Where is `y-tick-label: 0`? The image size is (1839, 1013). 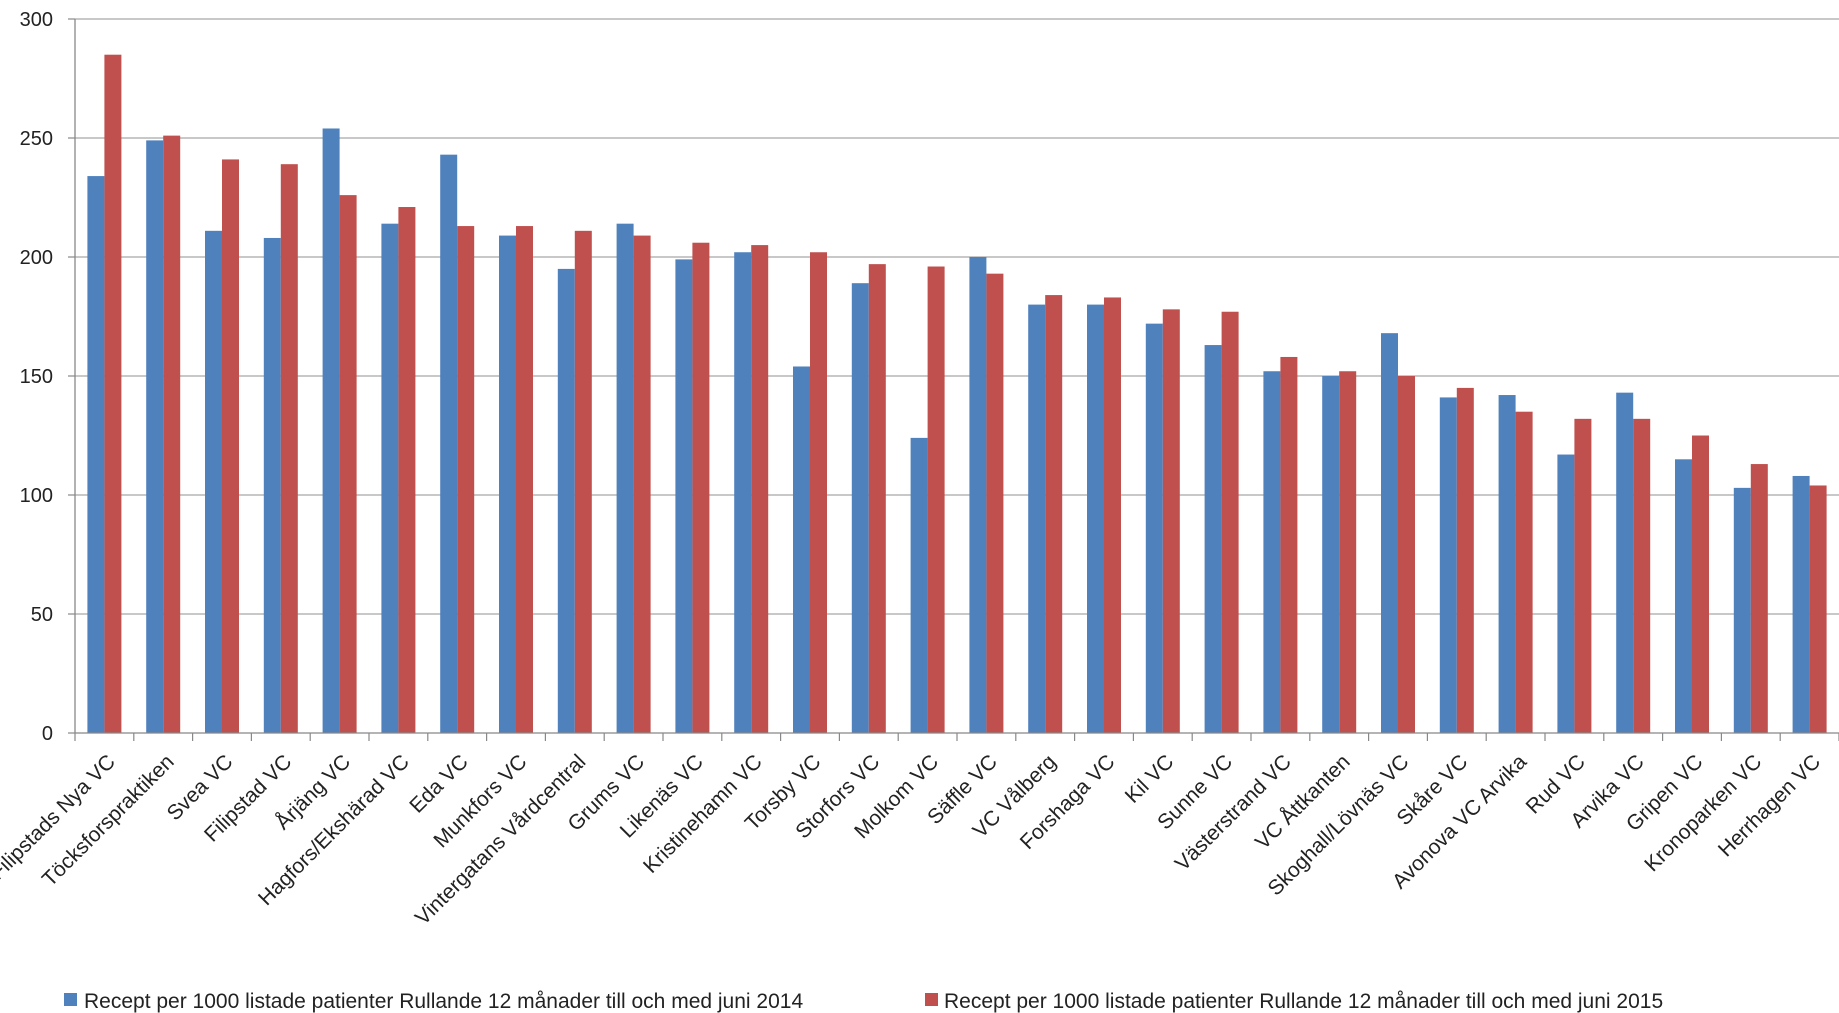
y-tick-label: 0 is located at coordinates (47, 734).